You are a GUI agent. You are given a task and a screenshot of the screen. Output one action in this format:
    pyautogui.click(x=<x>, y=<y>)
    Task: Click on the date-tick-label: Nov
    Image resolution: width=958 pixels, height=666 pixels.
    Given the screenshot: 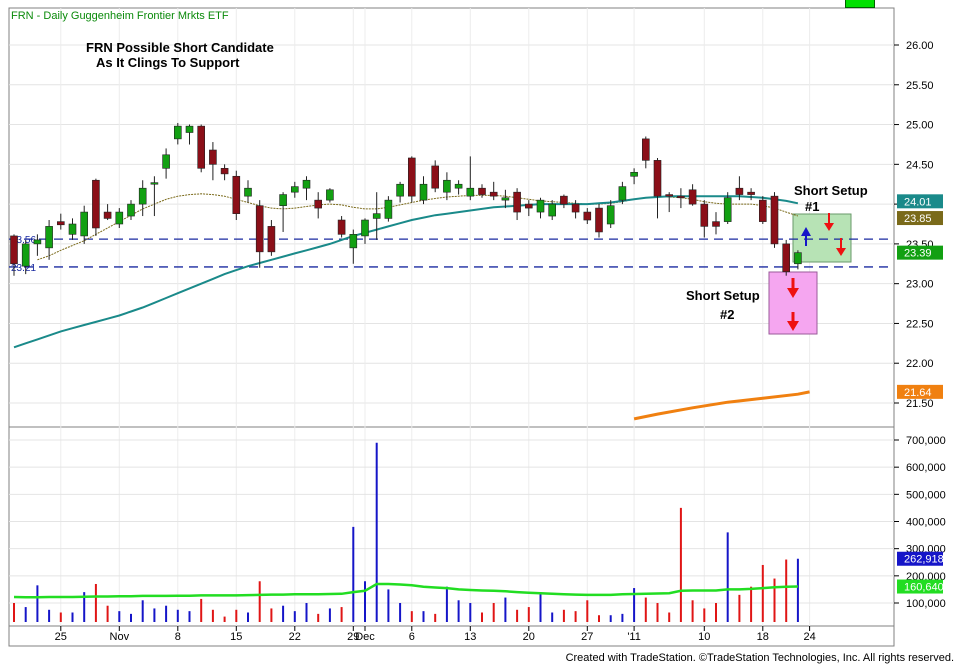 What is the action you would take?
    pyautogui.click(x=120, y=637)
    